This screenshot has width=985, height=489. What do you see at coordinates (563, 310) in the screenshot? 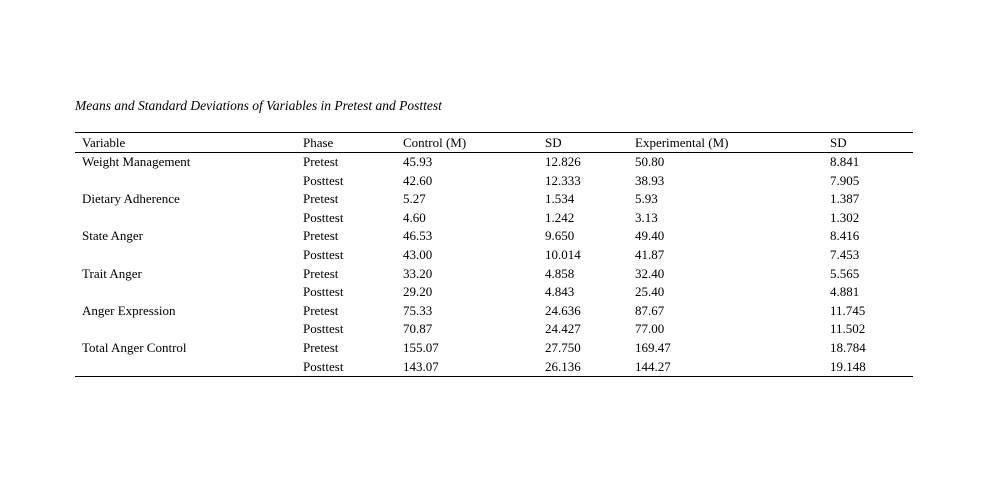
I see `control-sd-cell: 24.636` at bounding box center [563, 310].